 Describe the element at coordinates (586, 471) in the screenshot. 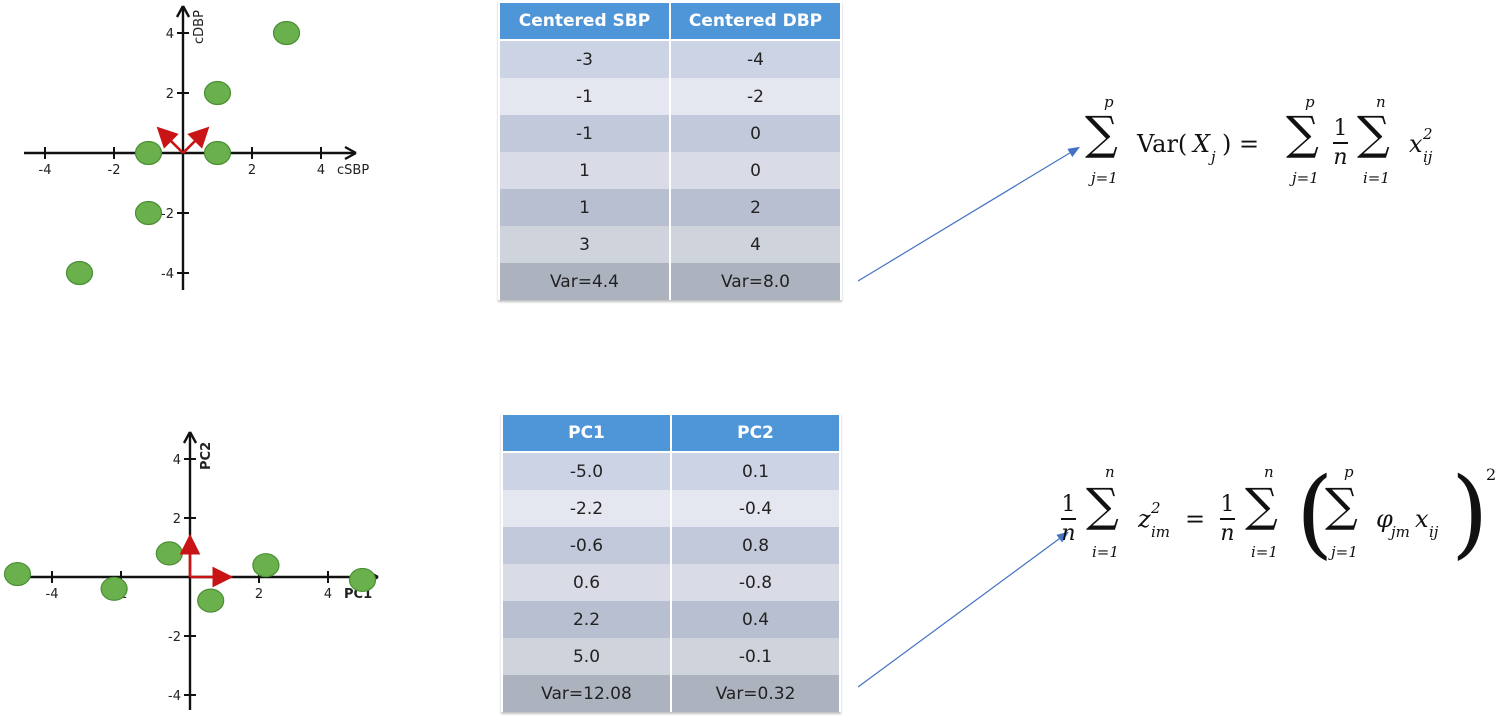

I see `table-cell: -5.0` at that location.